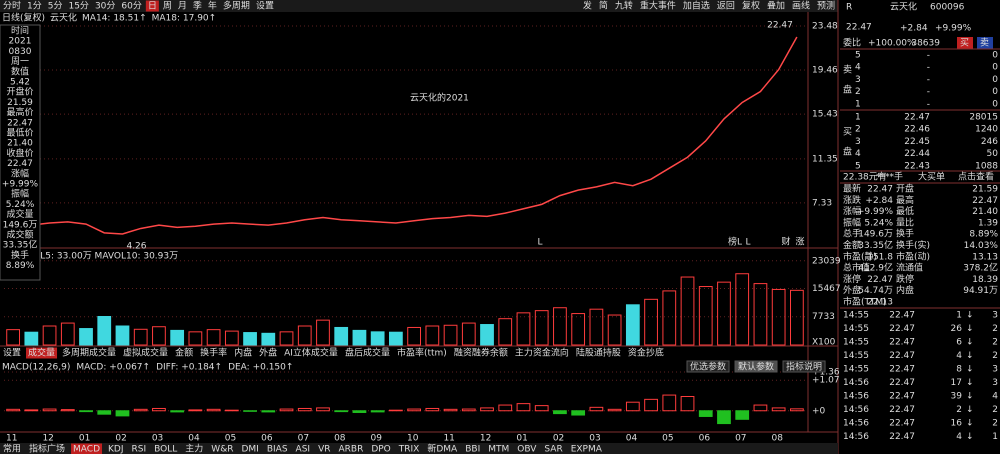 The width and height of the screenshot is (1000, 454). Describe the element at coordinates (696, 6) in the screenshot. I see `action: 加自选` at that location.